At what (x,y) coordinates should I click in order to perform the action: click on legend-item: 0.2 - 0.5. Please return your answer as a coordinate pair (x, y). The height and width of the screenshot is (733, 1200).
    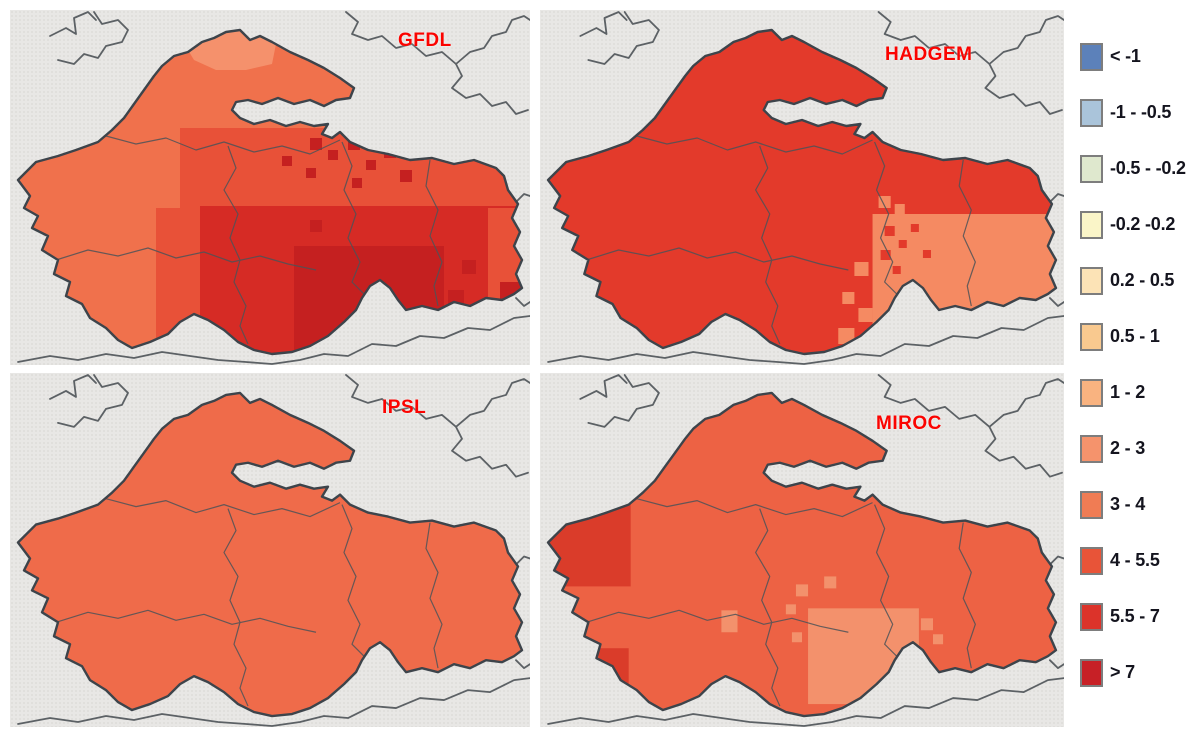
    Looking at the image, I should click on (1133, 280).